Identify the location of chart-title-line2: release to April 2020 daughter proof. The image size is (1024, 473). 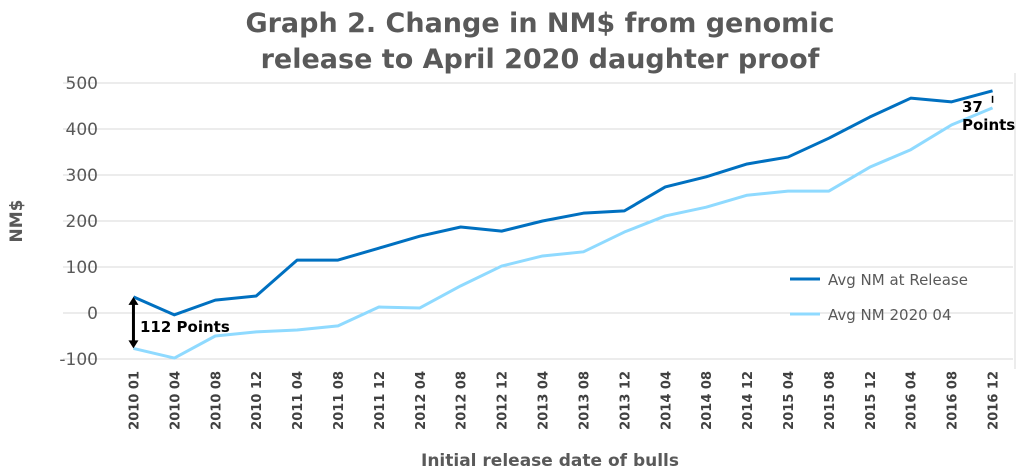
(540, 59).